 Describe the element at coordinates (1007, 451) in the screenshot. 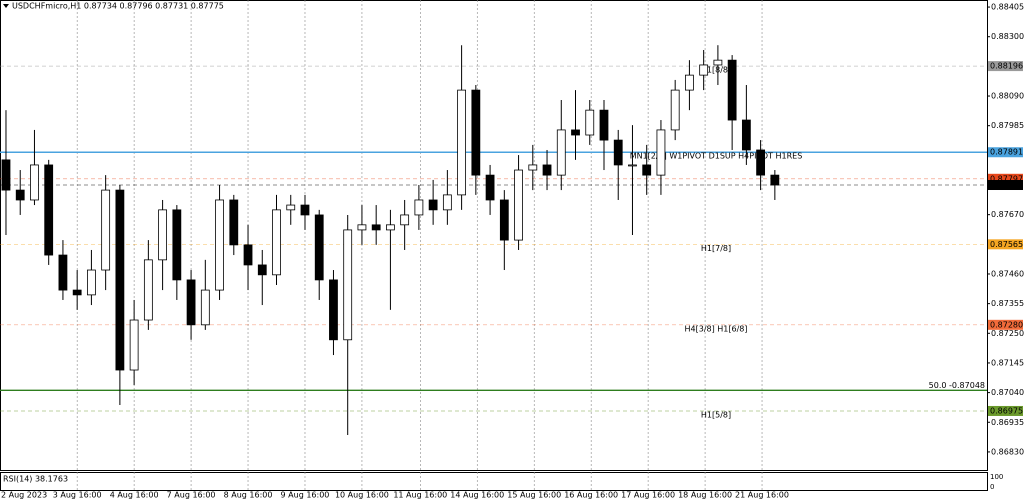

I see `y-tick-label: 0.86830` at that location.